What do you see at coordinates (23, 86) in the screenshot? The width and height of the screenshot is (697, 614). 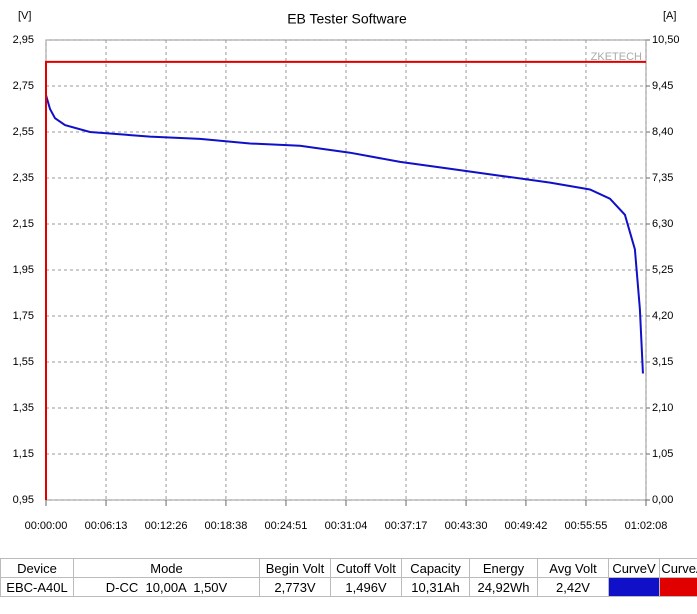 I see `y-tick-label: 2,75` at bounding box center [23, 86].